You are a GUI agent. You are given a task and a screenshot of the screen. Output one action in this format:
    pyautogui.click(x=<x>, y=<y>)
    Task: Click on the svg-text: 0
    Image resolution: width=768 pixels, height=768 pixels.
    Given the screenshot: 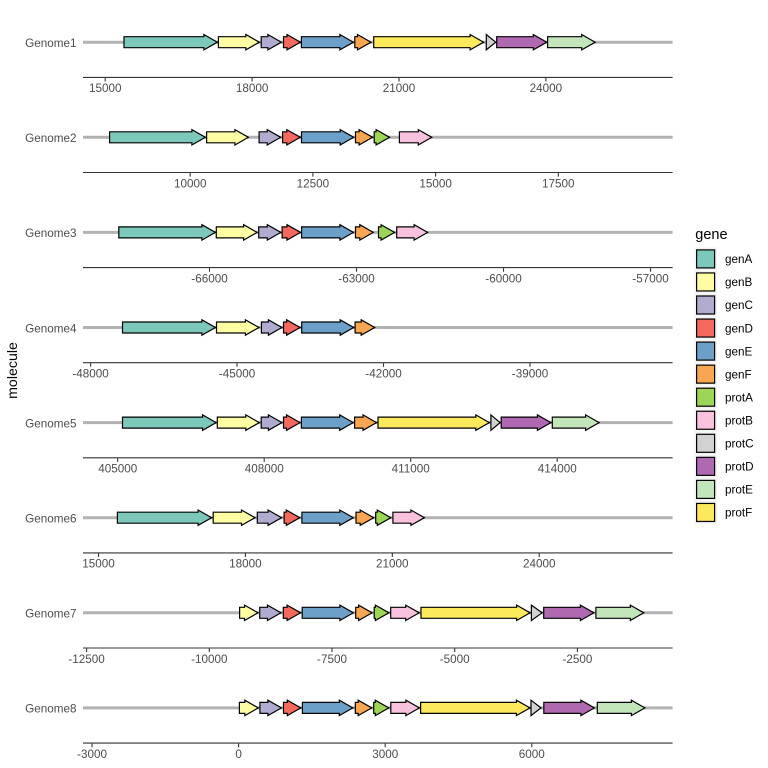 What is the action you would take?
    pyautogui.click(x=238, y=754)
    